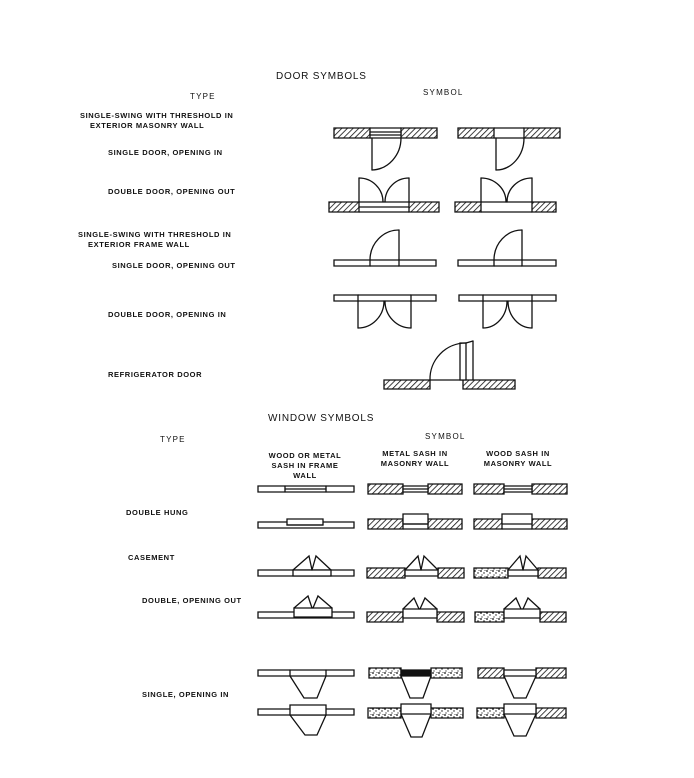 The height and width of the screenshot is (778, 694). What do you see at coordinates (505, 195) in the screenshot?
I see `door-symbol-double-out-b` at bounding box center [505, 195].